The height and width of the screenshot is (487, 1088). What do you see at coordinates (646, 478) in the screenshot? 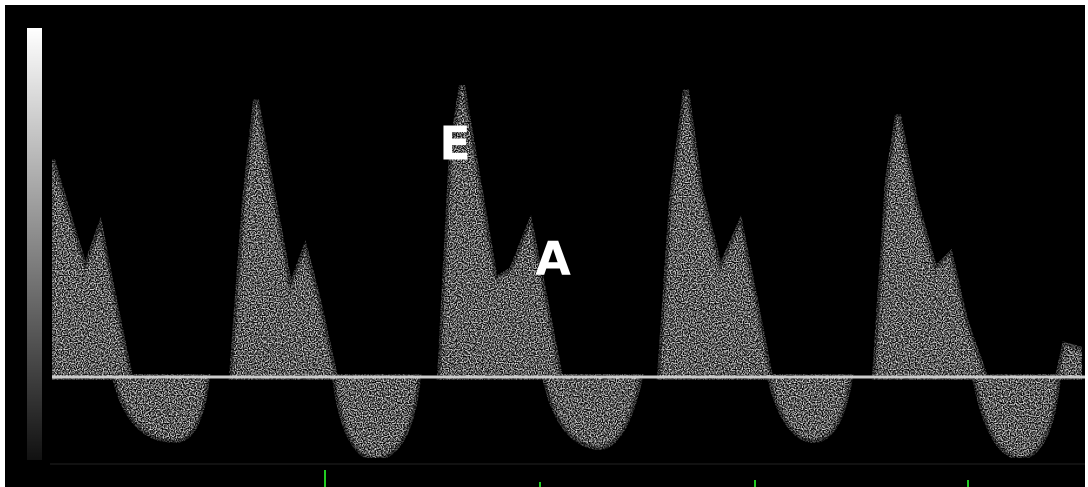
I see `ecg-markers` at bounding box center [646, 478].